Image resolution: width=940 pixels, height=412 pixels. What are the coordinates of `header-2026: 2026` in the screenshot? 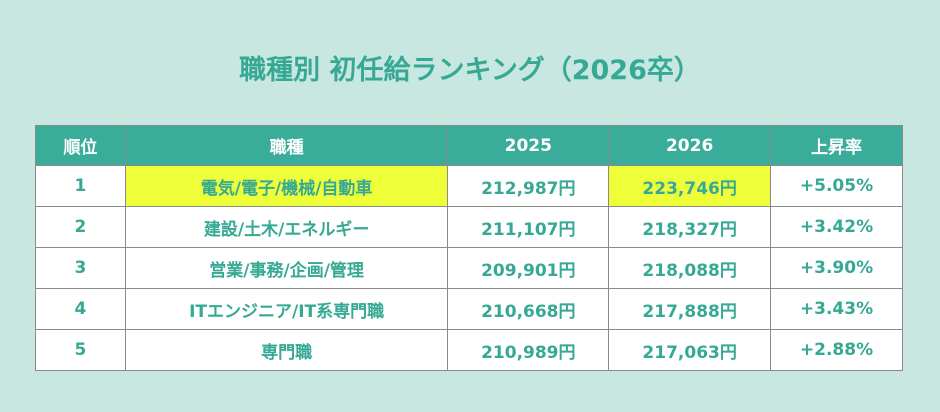 It's located at (690, 145).